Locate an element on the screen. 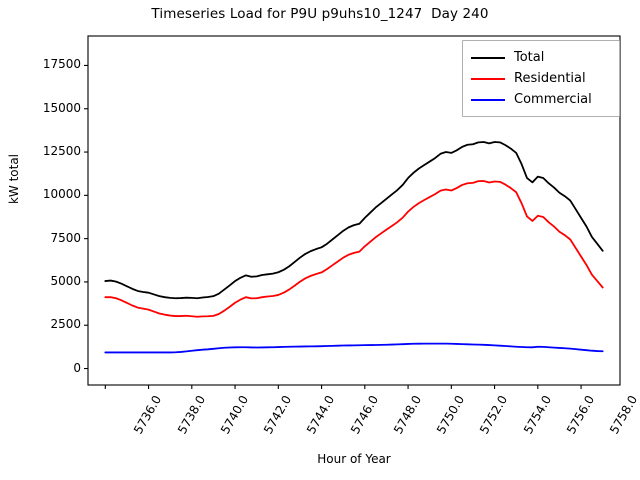  legend-item-residential: Residential is located at coordinates (541, 78).